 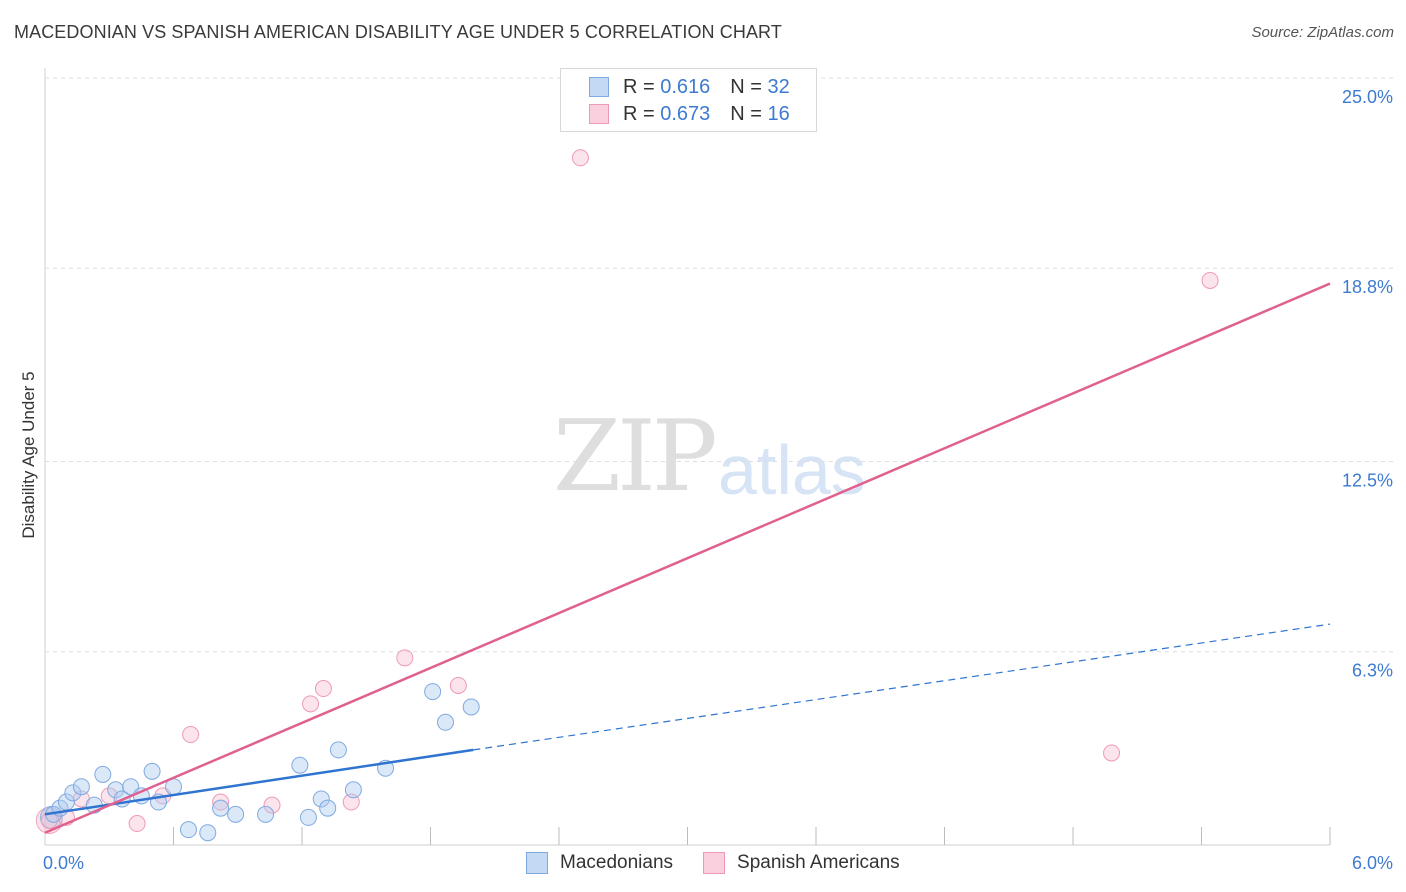 I want to click on y-tick-label: 6.3%, so click(x=1372, y=671).